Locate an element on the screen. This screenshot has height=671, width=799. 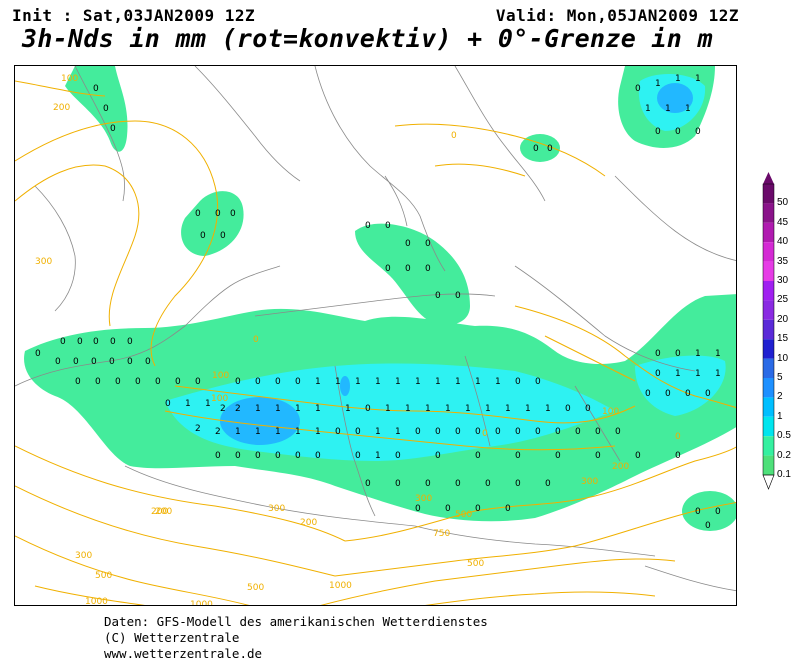
grid-value: 2 is located at coordinates (198, 429).